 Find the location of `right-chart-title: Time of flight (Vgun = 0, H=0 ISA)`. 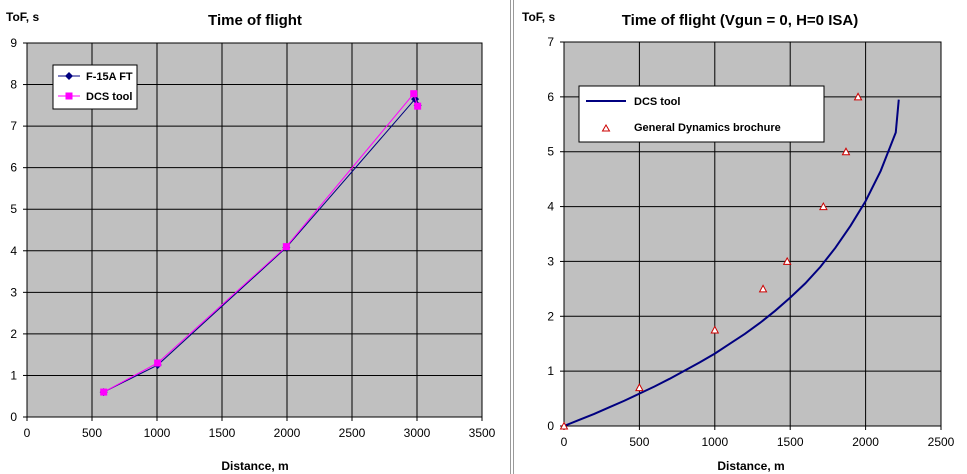

right-chart-title: Time of flight (Vgun = 0, H=0 ISA) is located at coordinates (740, 20).